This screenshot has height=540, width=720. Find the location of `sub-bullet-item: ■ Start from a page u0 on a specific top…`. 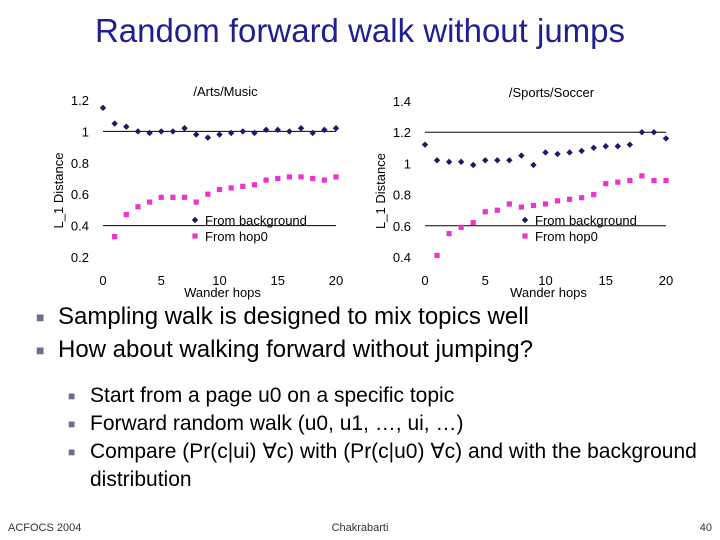

sub-bullet-item: ■ Start from a page u0 on a specific top… is located at coordinates (387, 396).